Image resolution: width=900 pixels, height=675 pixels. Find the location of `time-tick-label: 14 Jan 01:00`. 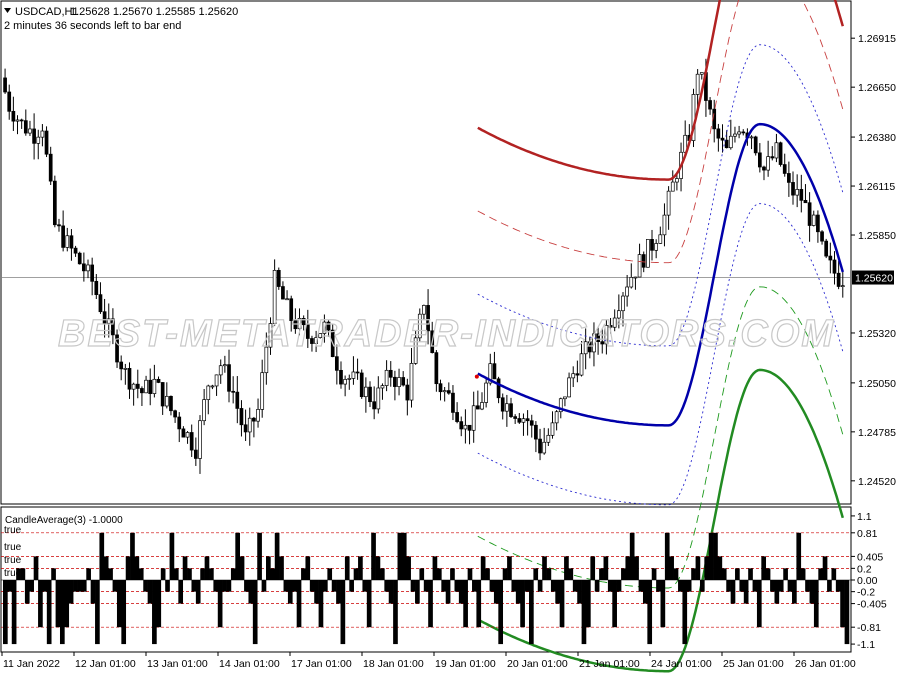

time-tick-label: 14 Jan 01:00 is located at coordinates (249, 664).